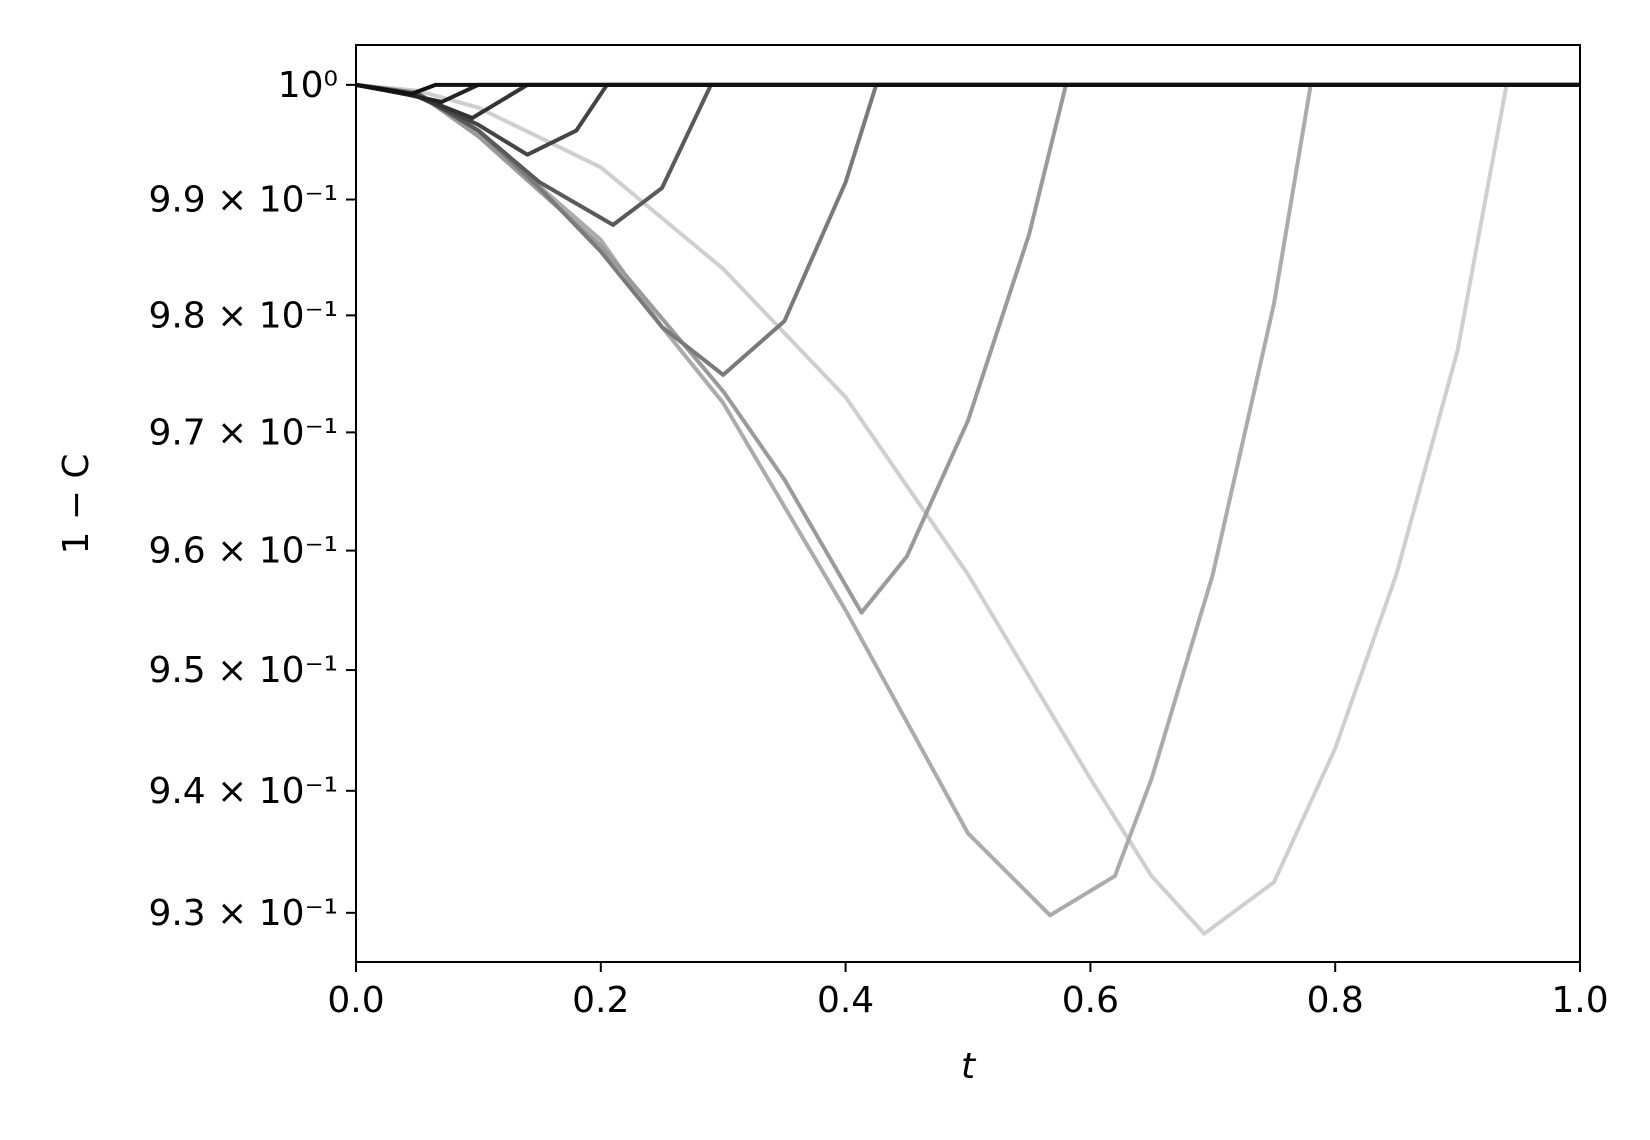 Image resolution: width=1650 pixels, height=1140 pixels. Describe the element at coordinates (243, 670) in the screenshot. I see `y-tick-label: 9.5 × 10⁻¹` at that location.